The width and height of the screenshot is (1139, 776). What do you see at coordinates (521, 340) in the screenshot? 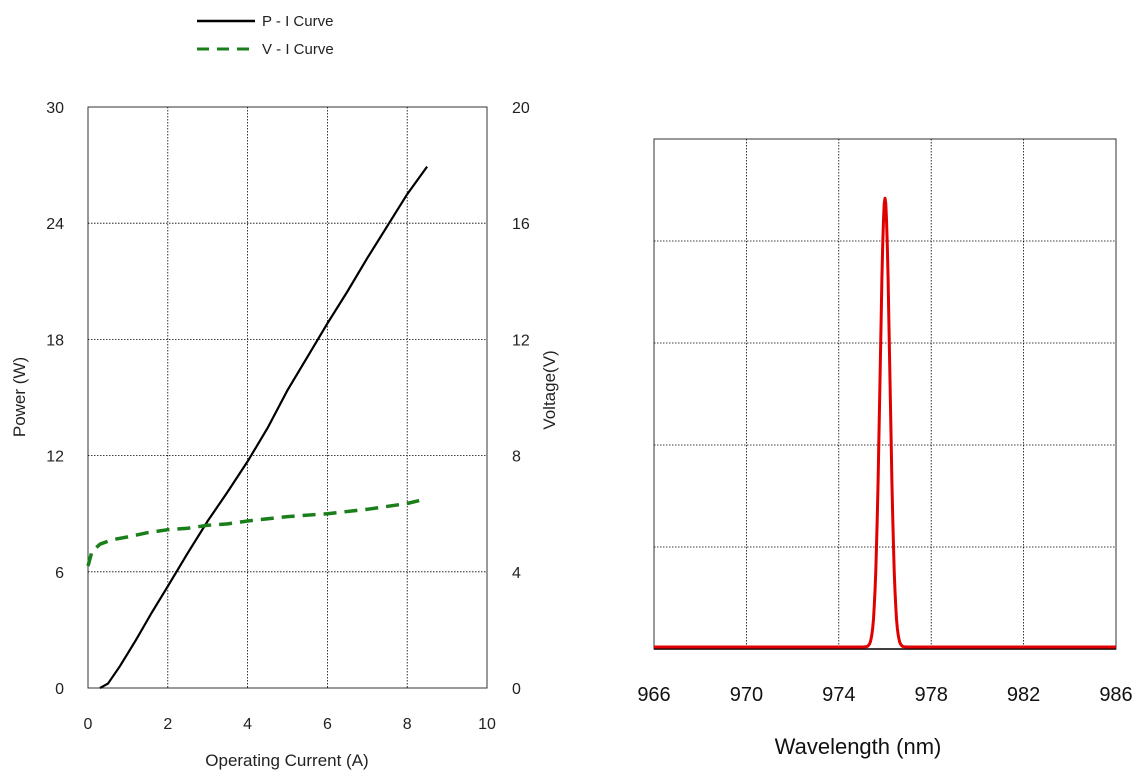
I see `y-tick-label-voltage: 12` at bounding box center [521, 340].